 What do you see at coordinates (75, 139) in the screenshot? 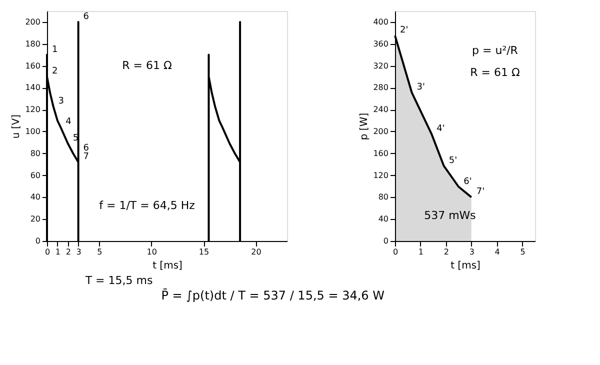
I see `annotation: 5` at bounding box center [75, 139].